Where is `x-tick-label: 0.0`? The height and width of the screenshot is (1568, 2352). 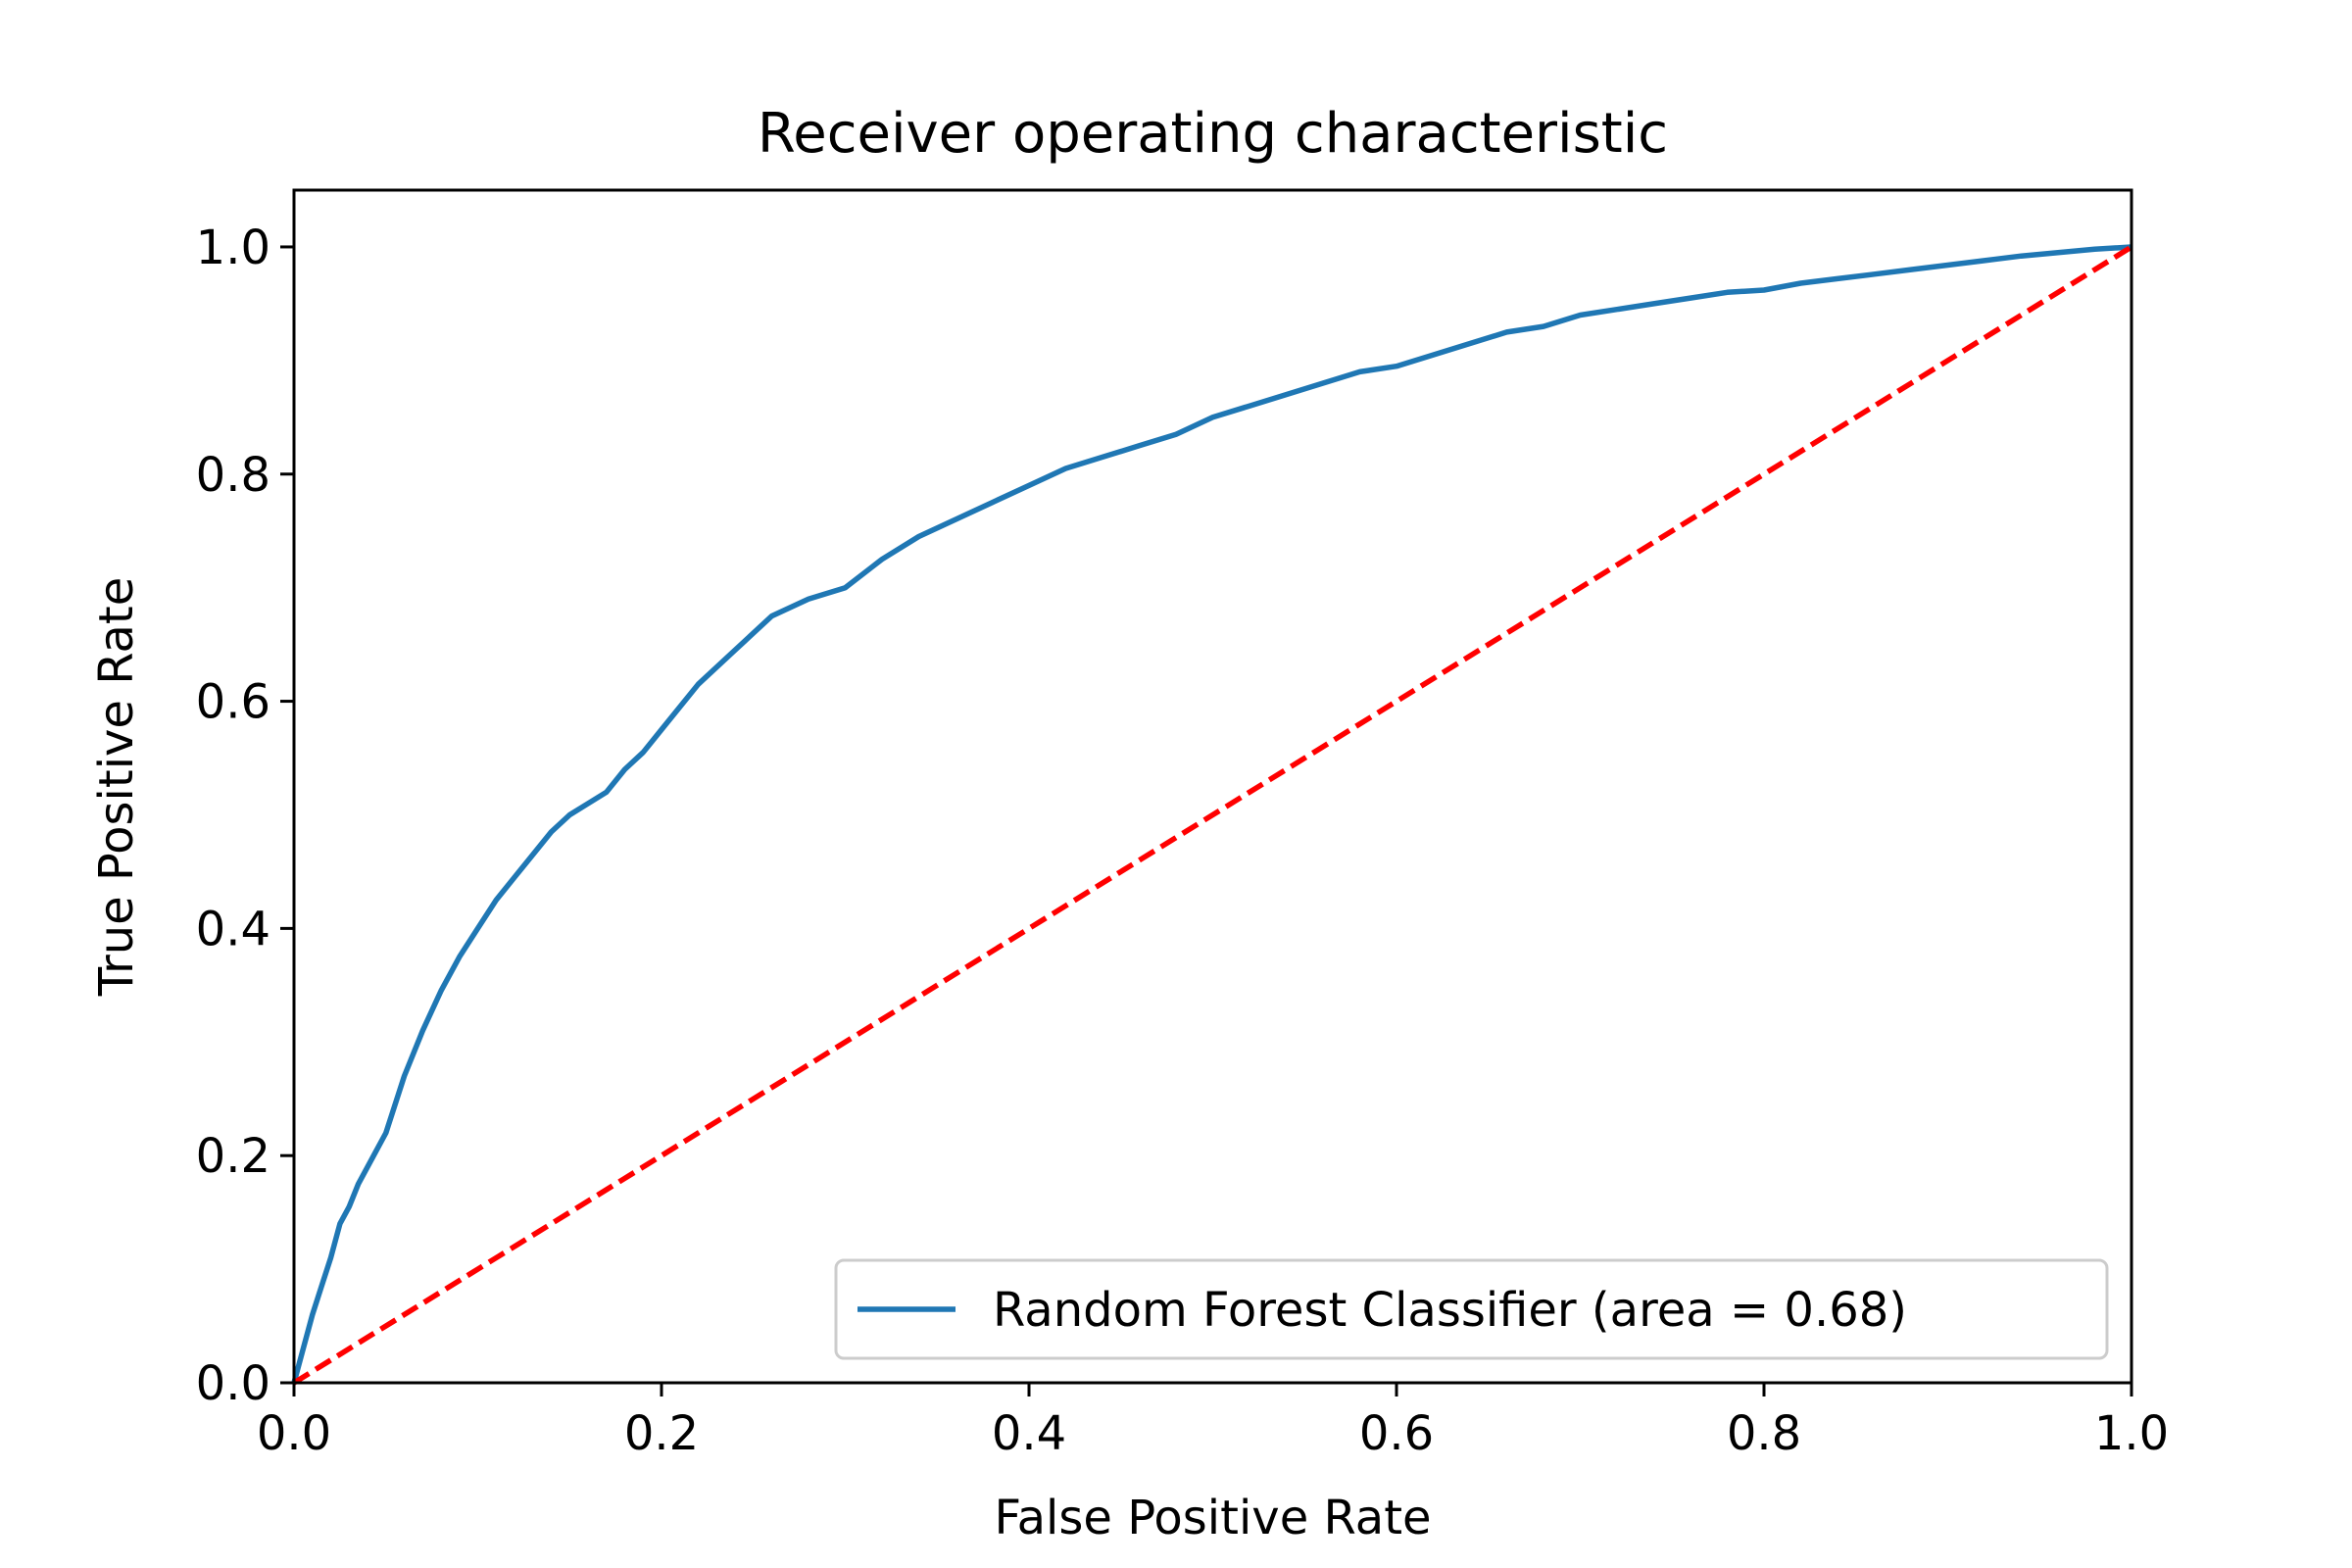 x-tick-label: 0.0 is located at coordinates (294, 1433).